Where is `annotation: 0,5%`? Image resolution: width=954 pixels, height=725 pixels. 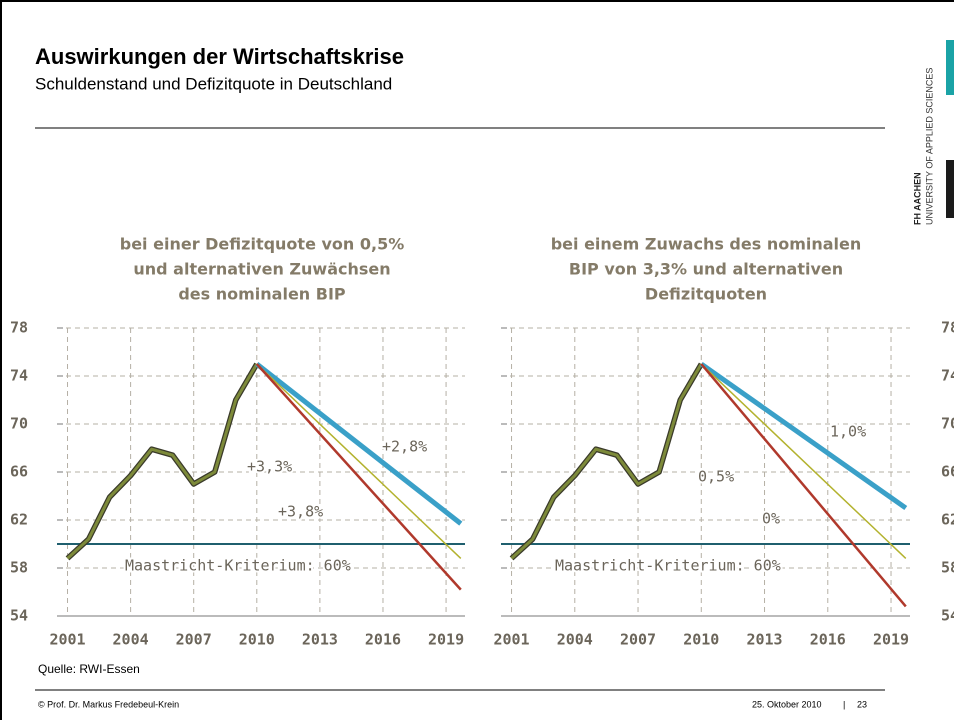
annotation: 0,5% is located at coordinates (716, 477).